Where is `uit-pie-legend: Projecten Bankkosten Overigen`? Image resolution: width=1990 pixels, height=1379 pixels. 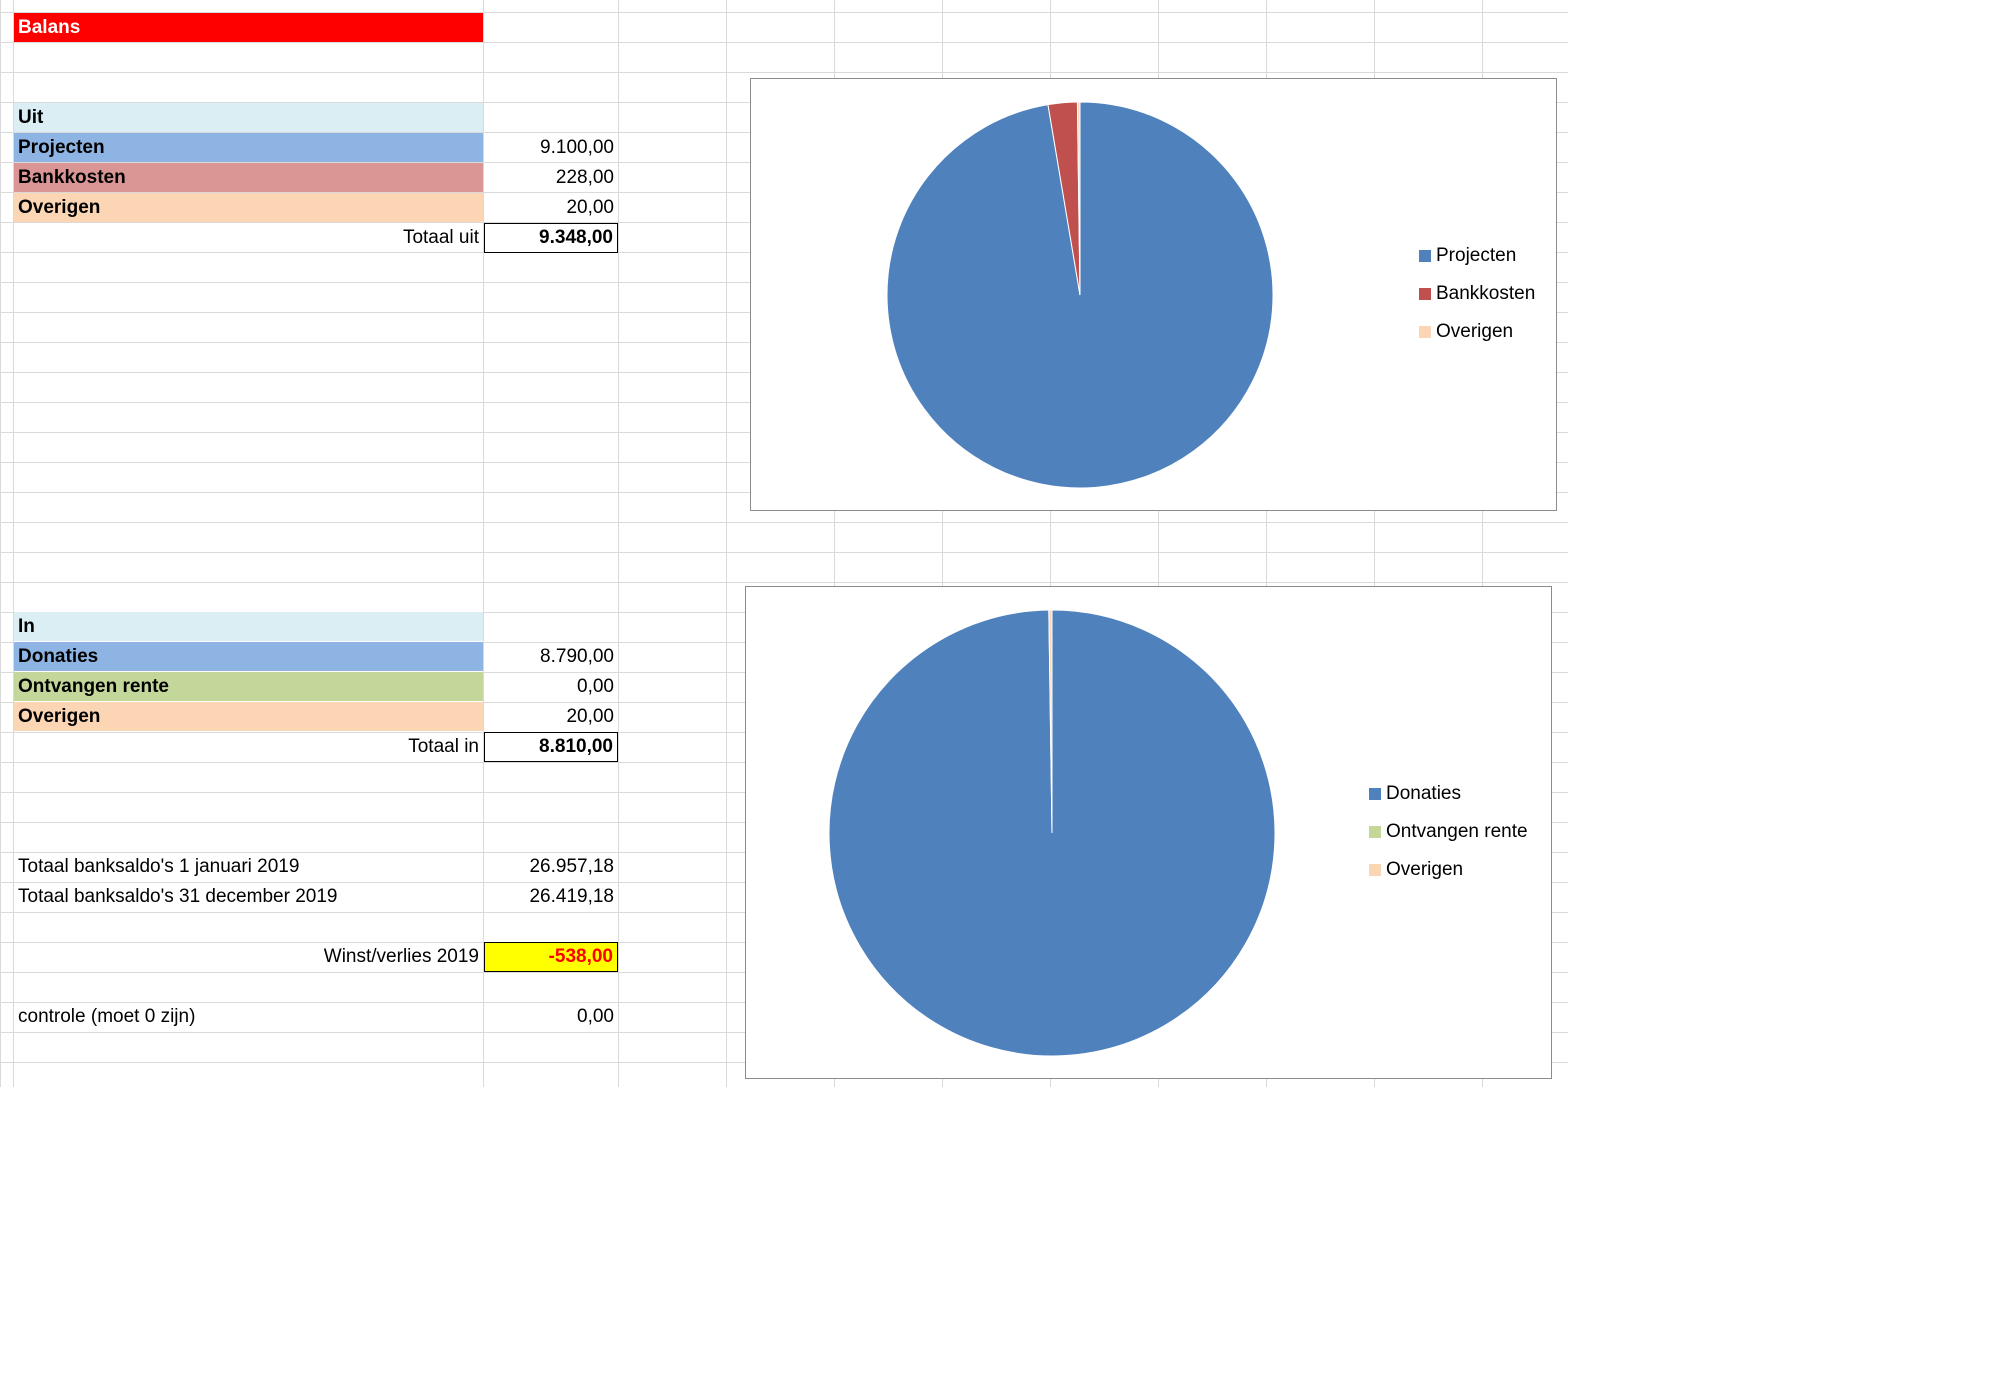
uit-pie-legend: Projecten Bankkosten Overigen is located at coordinates (1477, 294).